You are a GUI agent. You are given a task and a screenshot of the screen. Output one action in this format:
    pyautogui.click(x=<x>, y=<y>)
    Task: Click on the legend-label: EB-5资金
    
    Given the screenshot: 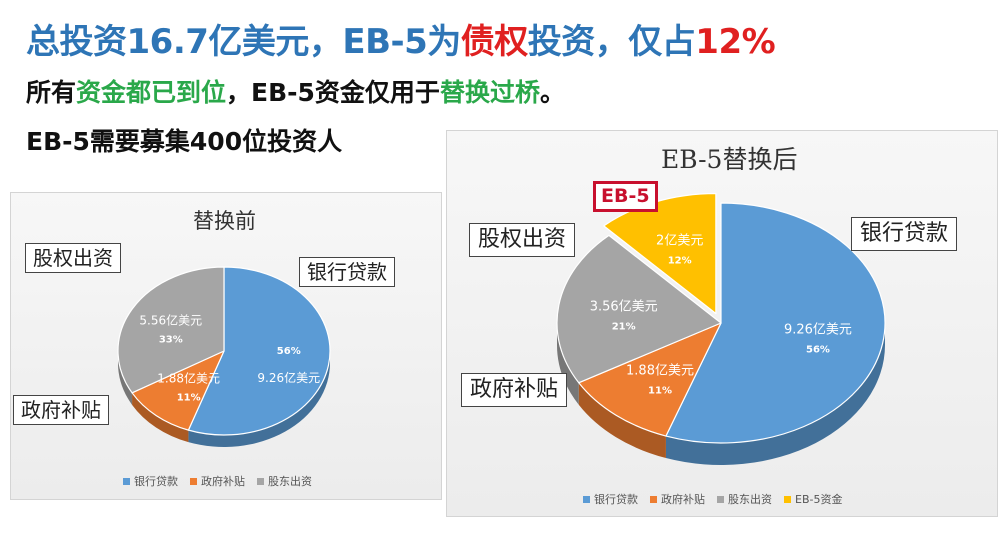 What is the action you would take?
    pyautogui.click(x=819, y=499)
    